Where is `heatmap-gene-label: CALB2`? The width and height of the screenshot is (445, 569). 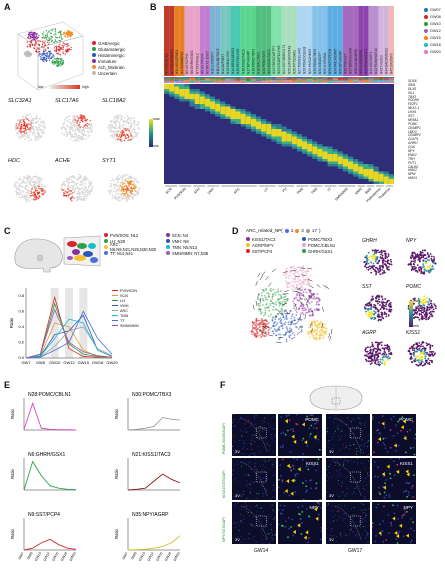 heatmap-gene-label: CALB2 is located at coordinates (413, 166).